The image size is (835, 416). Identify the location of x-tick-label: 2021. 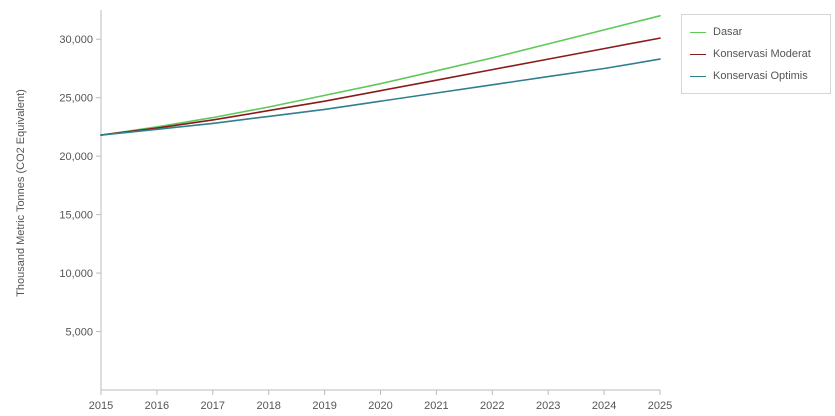
(436, 406).